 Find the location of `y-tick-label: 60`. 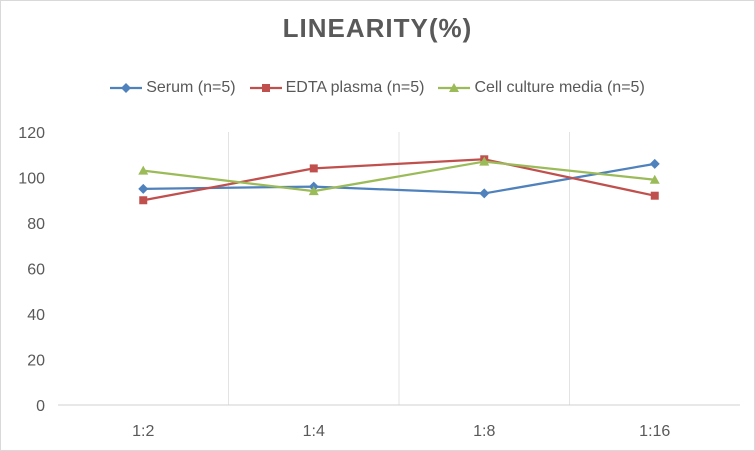

y-tick-label: 60 is located at coordinates (36, 270).